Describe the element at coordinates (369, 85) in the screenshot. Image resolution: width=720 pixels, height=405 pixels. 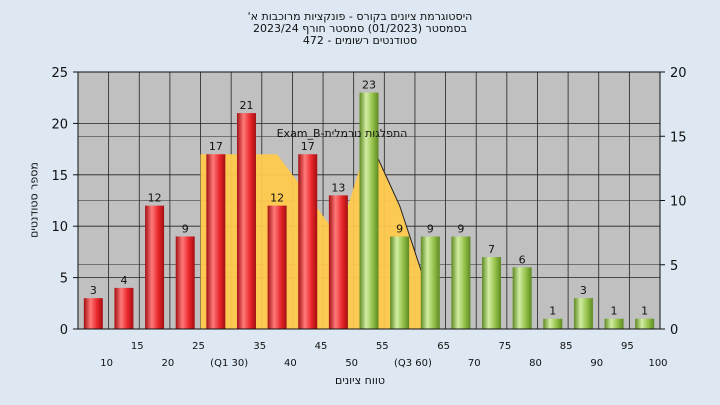
I see `bar-value-label-9: 23` at that location.